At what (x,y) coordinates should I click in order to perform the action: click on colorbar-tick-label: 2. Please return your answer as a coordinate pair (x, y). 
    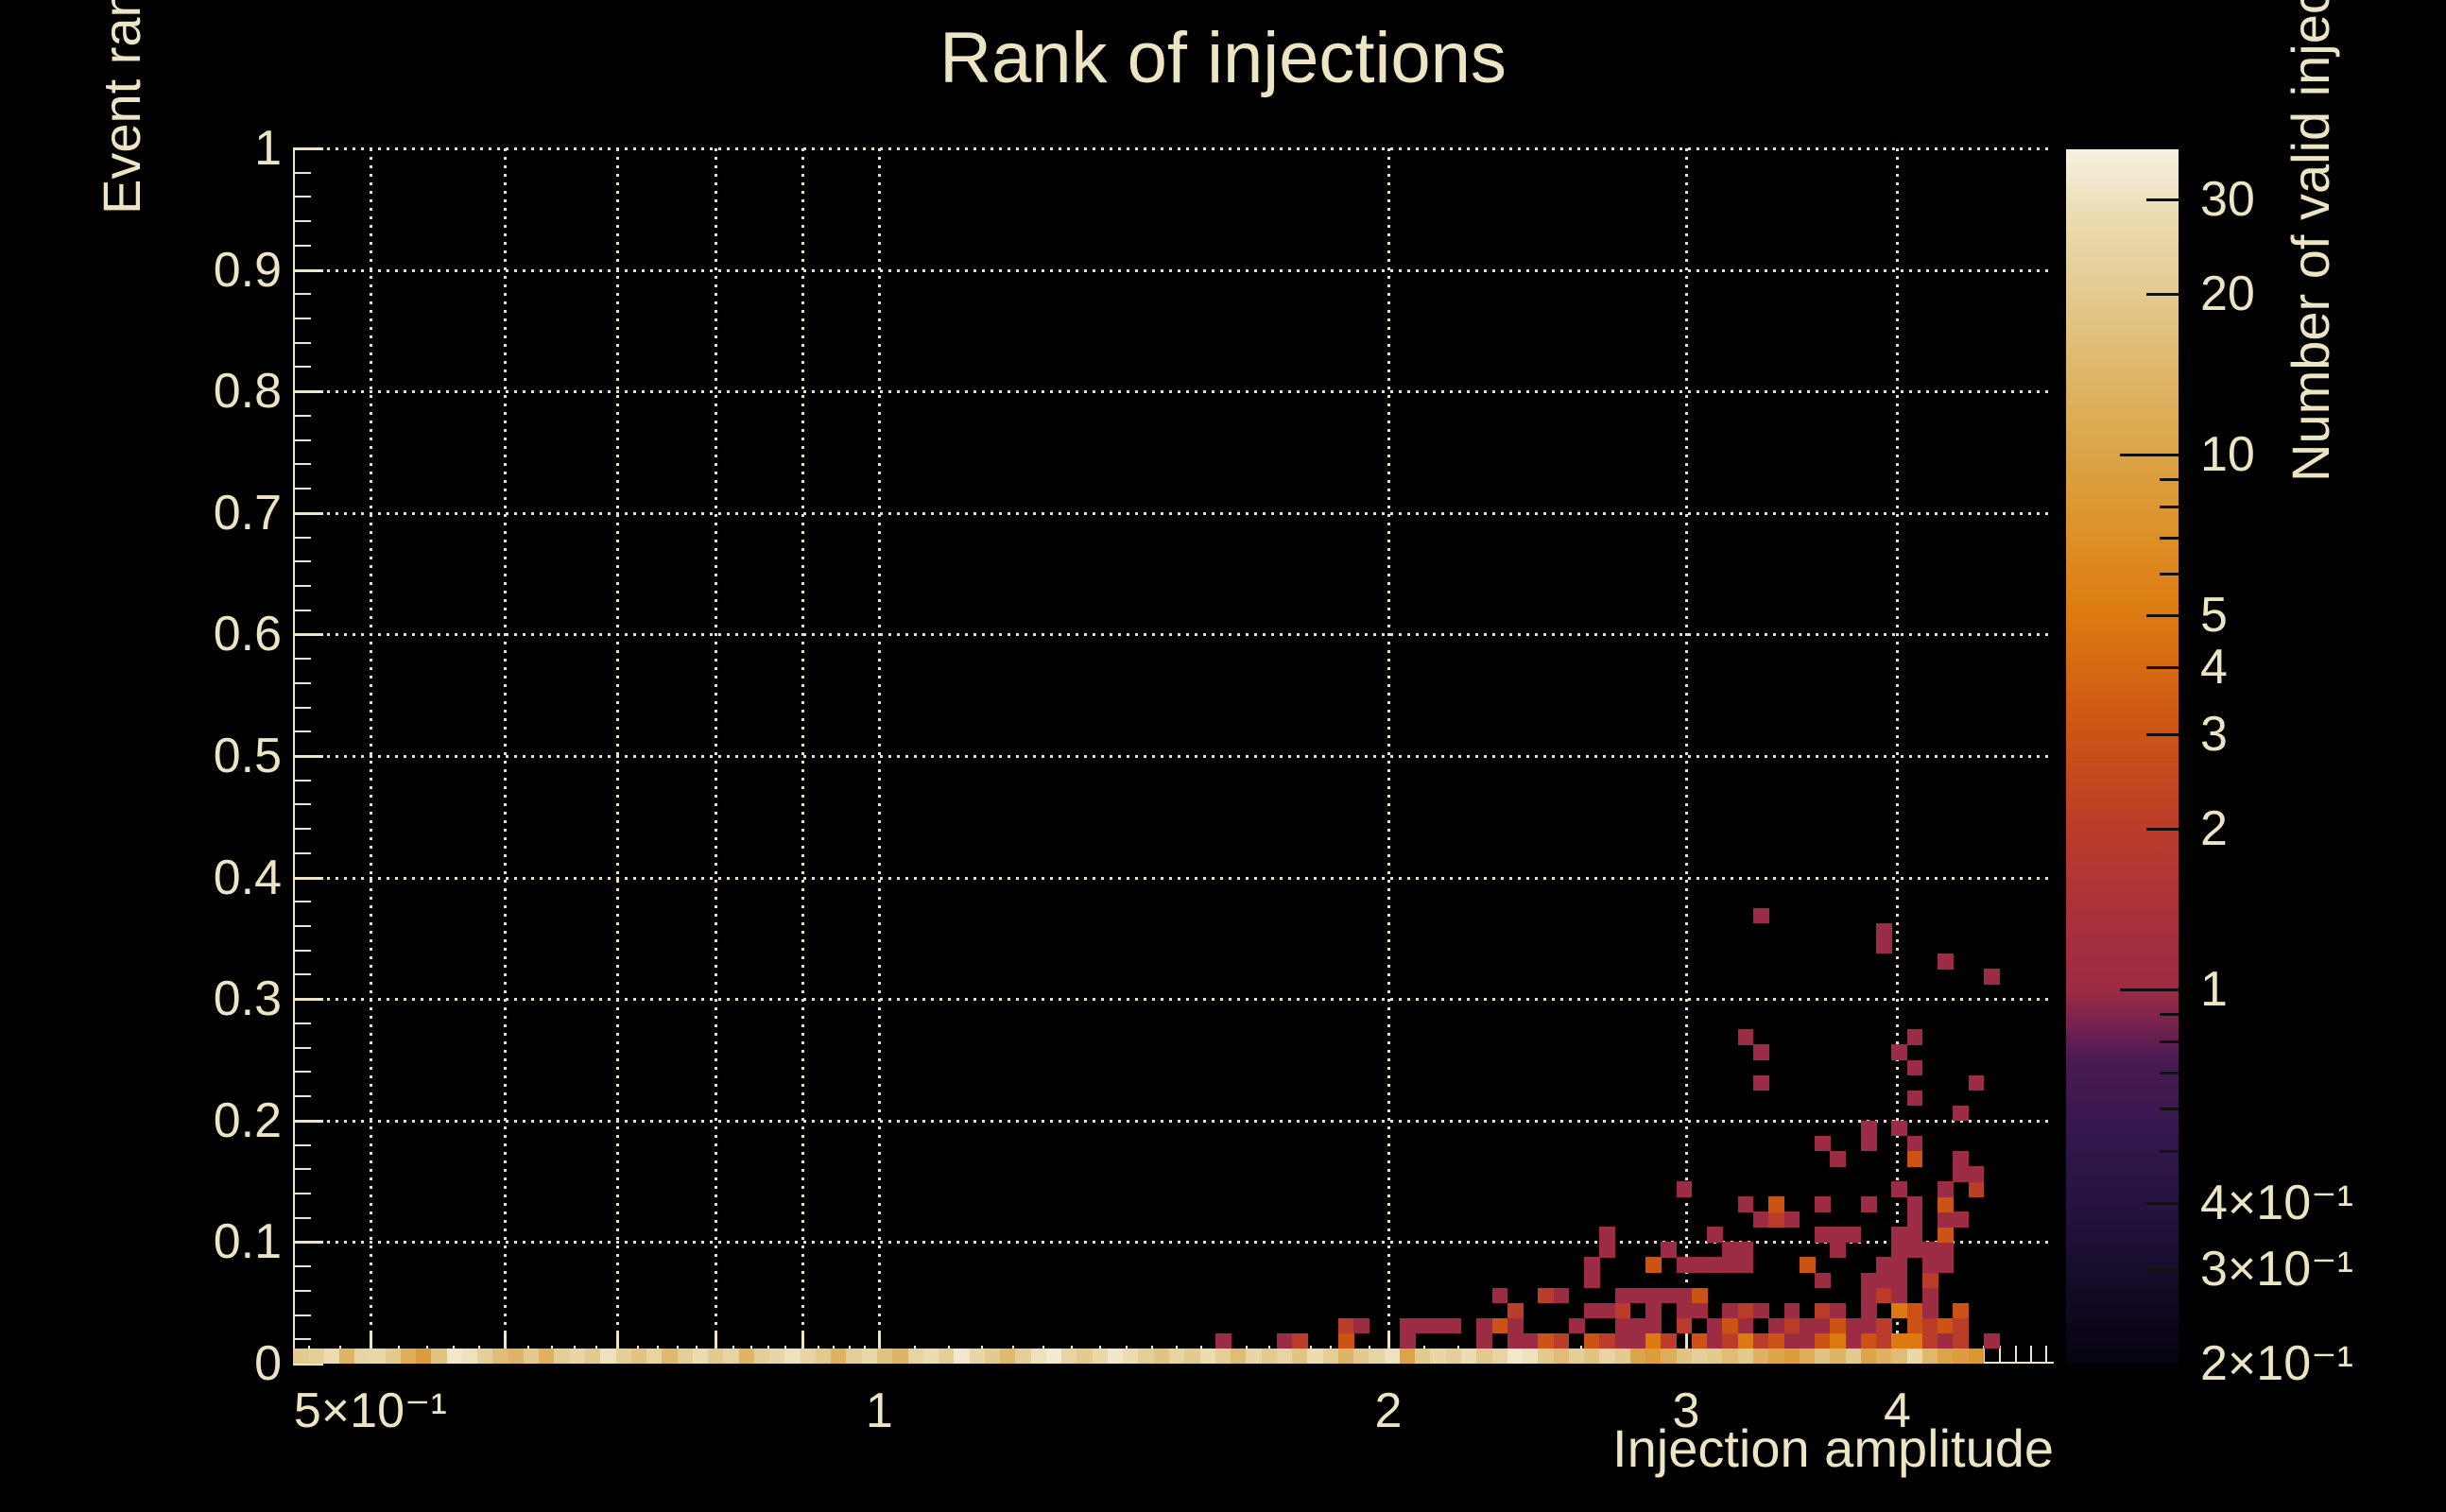
    Looking at the image, I should click on (2214, 828).